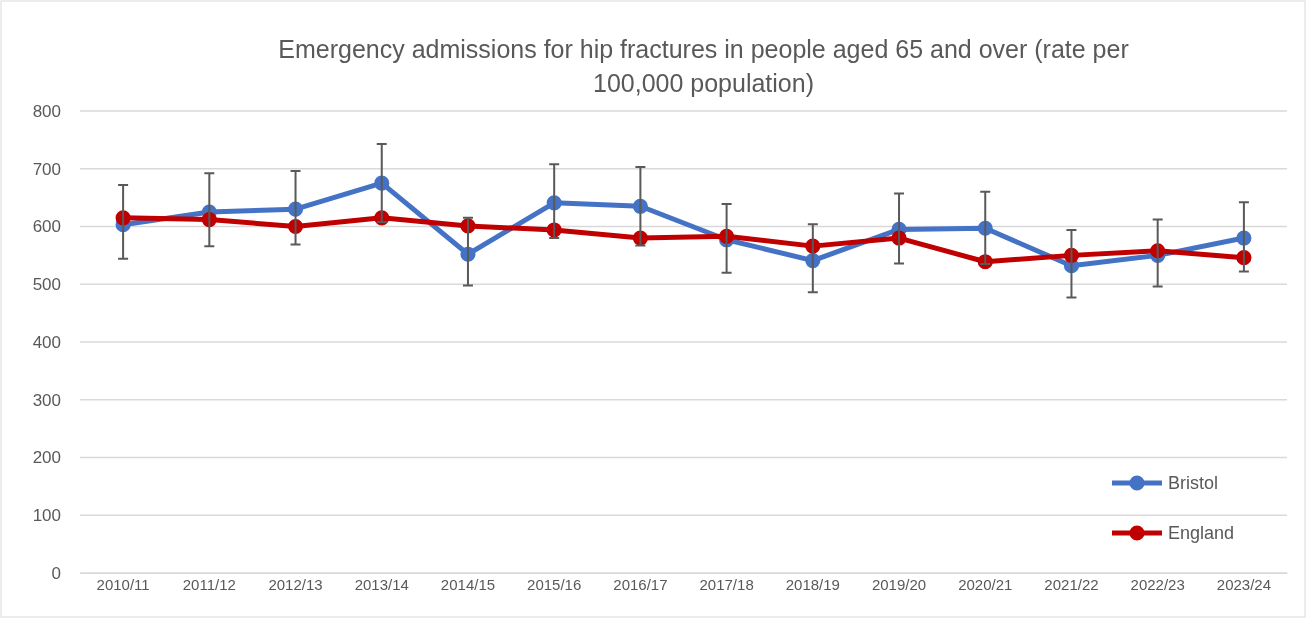 The image size is (1307, 628). I want to click on x-tick-label: 2013/14, so click(381, 584).